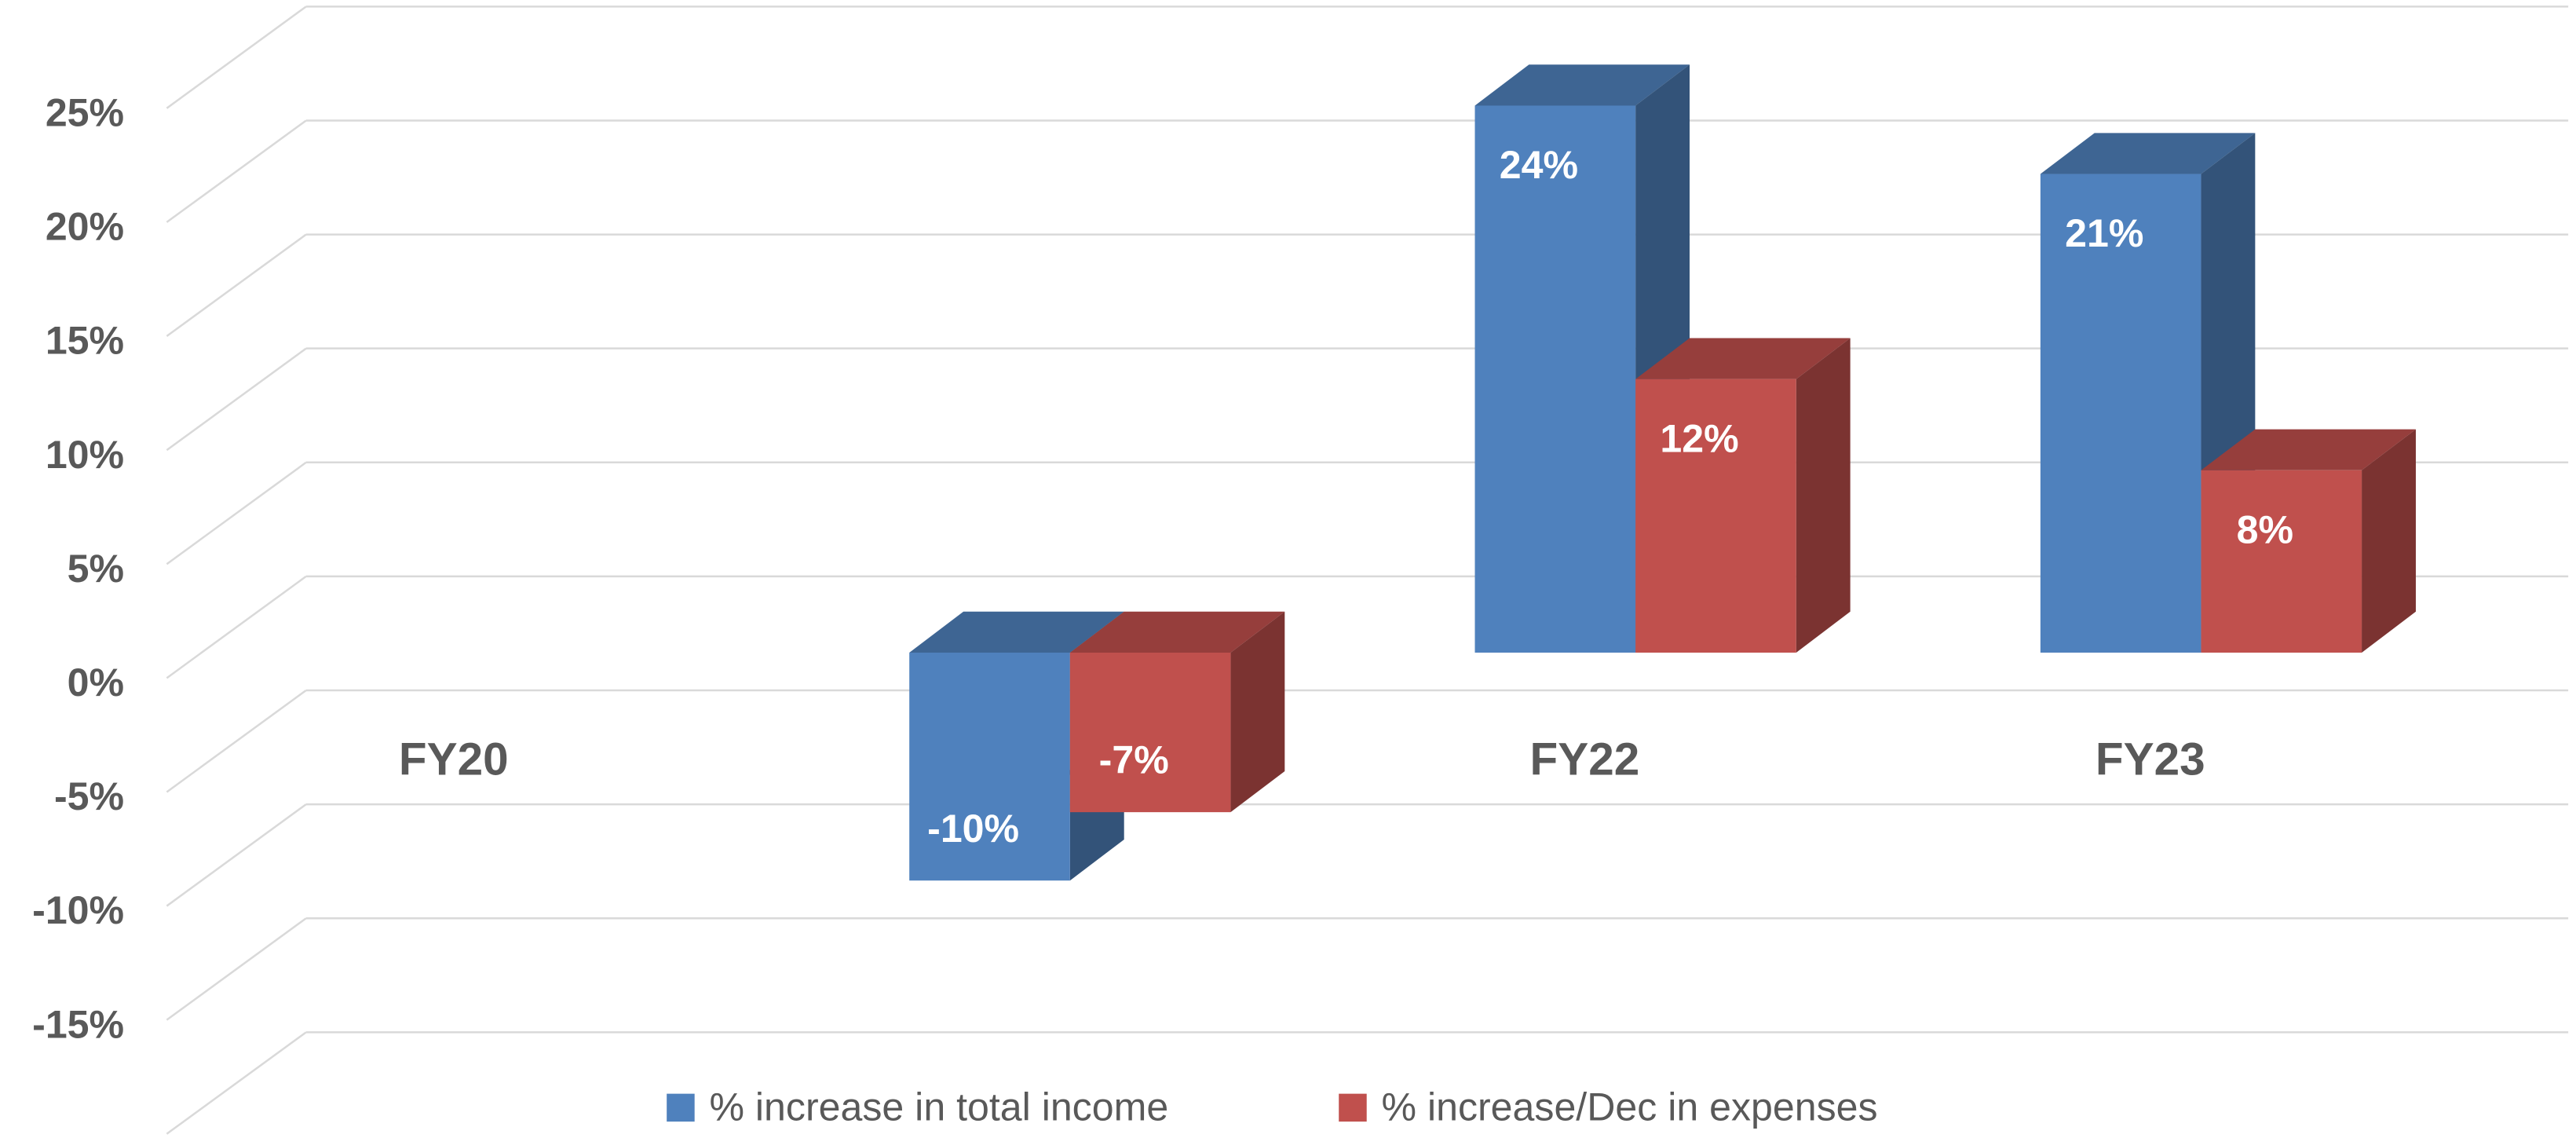 The height and width of the screenshot is (1138, 2576). What do you see at coordinates (1585, 759) in the screenshot?
I see `x-tick-label: FY22` at bounding box center [1585, 759].